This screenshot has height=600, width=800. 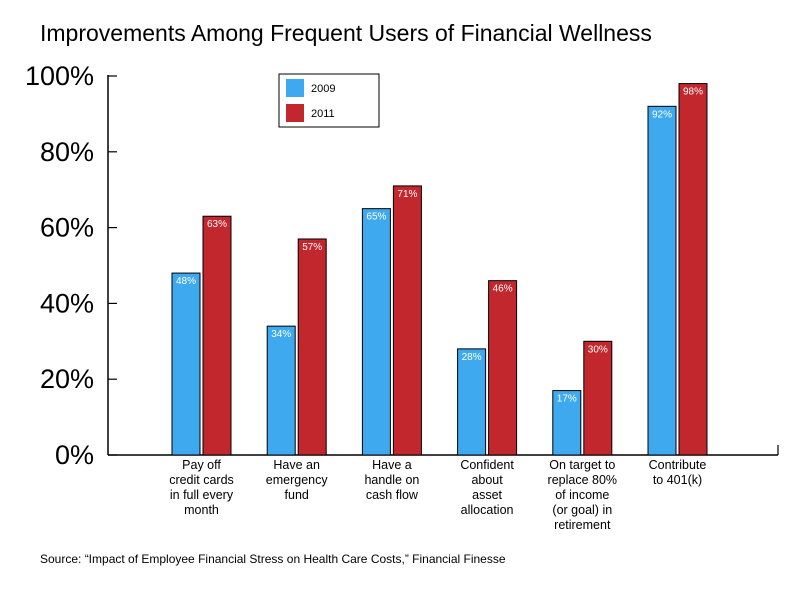 What do you see at coordinates (582, 525) in the screenshot?
I see `x-tick-label-line: retirement` at bounding box center [582, 525].